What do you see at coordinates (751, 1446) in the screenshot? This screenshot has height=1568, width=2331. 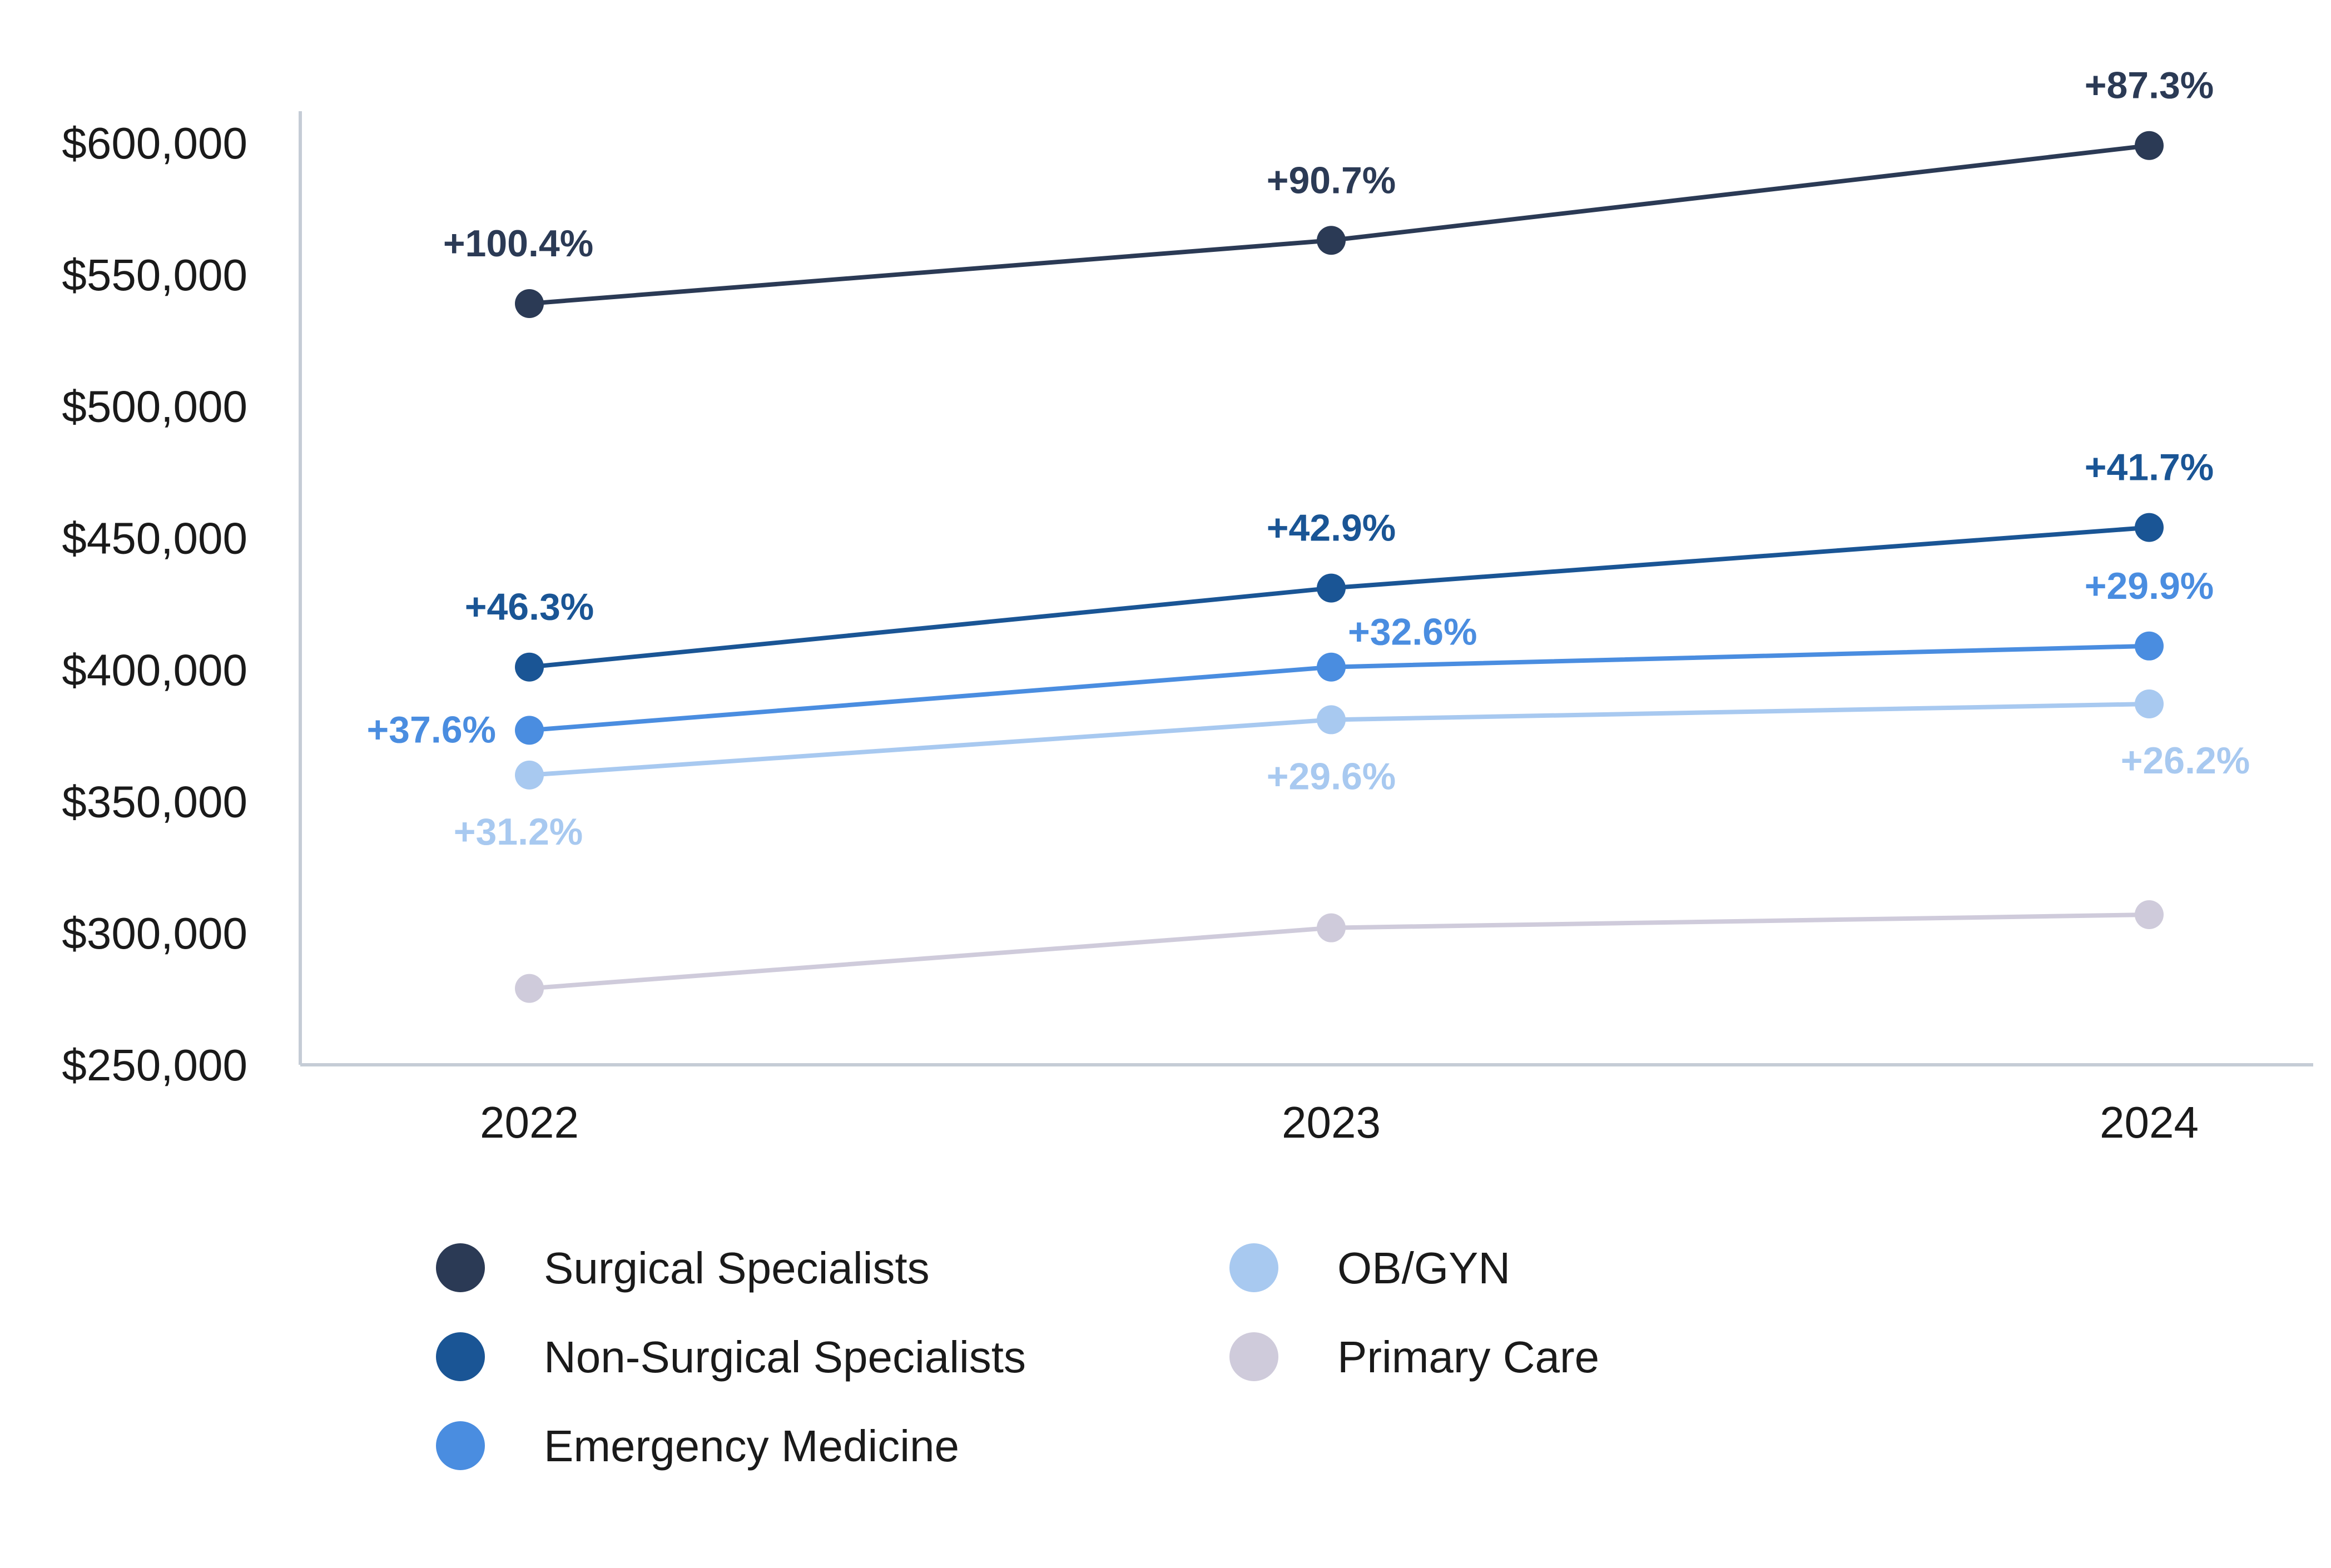 I see `legend-label: Emergency Medicine` at bounding box center [751, 1446].